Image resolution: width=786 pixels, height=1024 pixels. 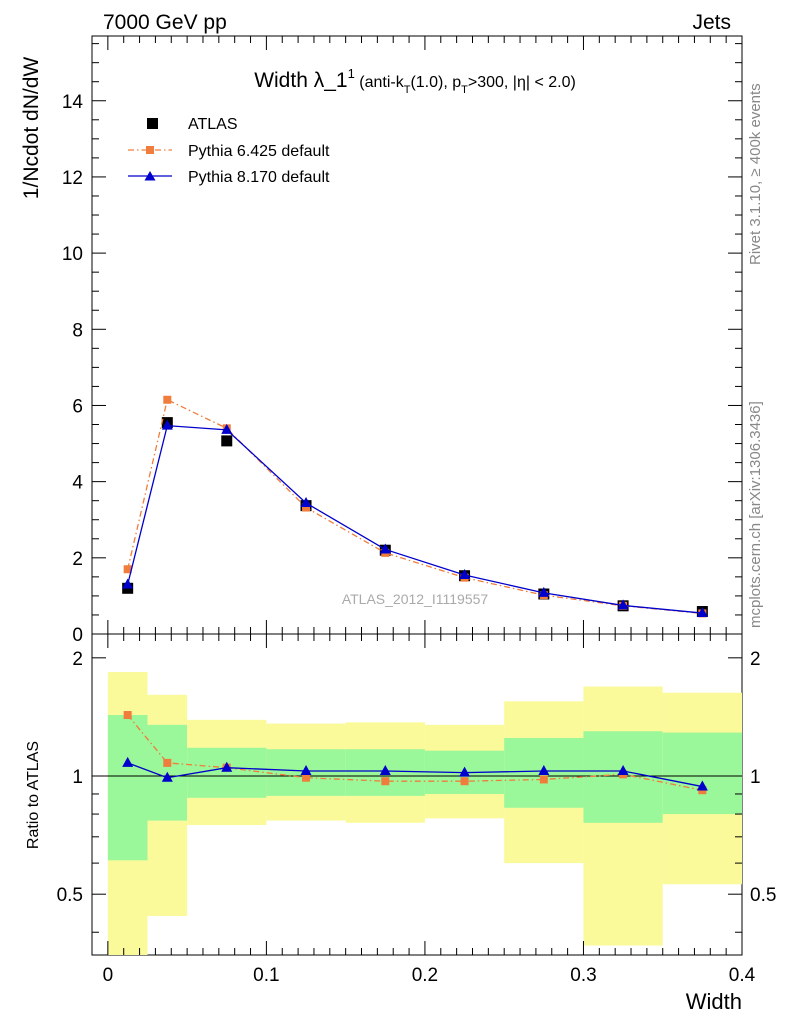 I want to click on x-tick-label: 0.4, so click(x=742, y=975).